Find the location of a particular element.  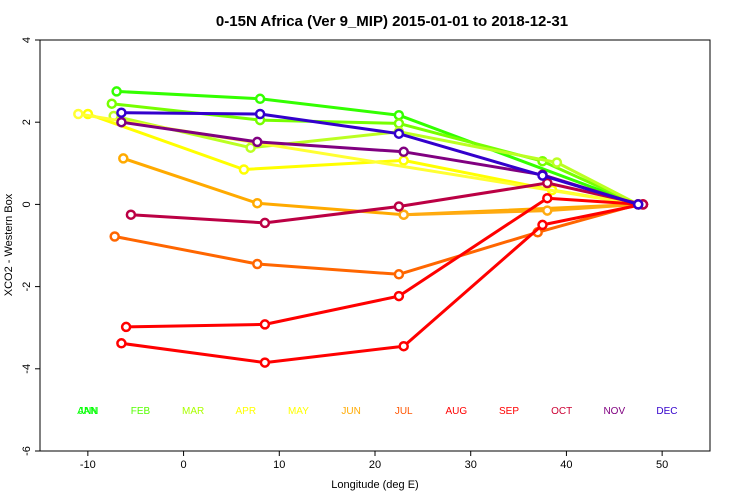

x-tick-label: 40 is located at coordinates (566, 465).